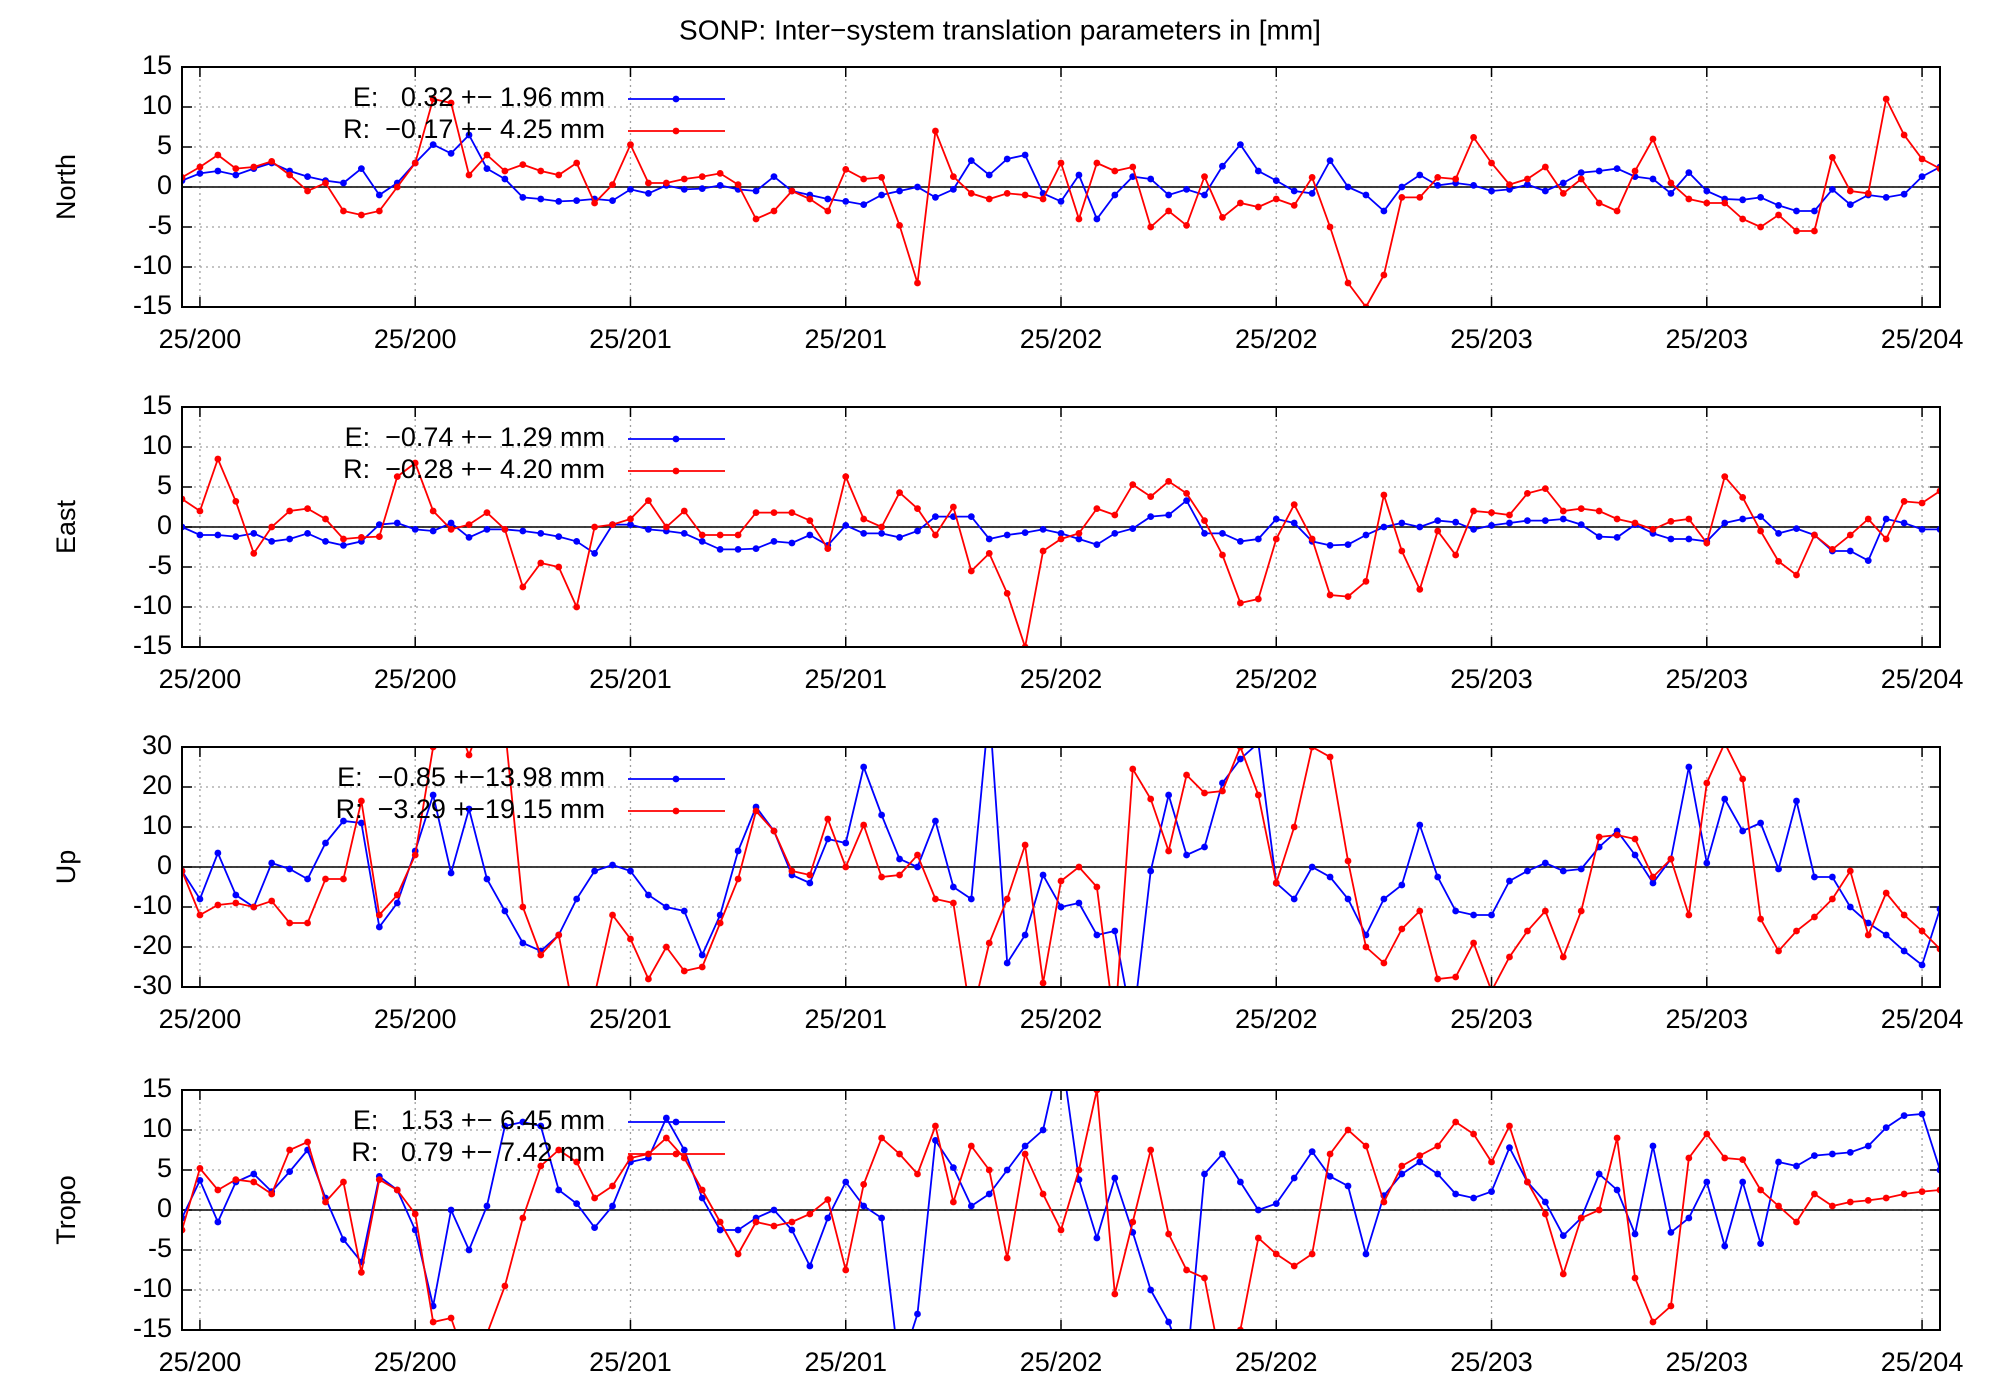 Image resolution: width=2000 pixels, height=1400 pixels. What do you see at coordinates (152, 265) in the screenshot?
I see `y-tick-label: -10` at bounding box center [152, 265].